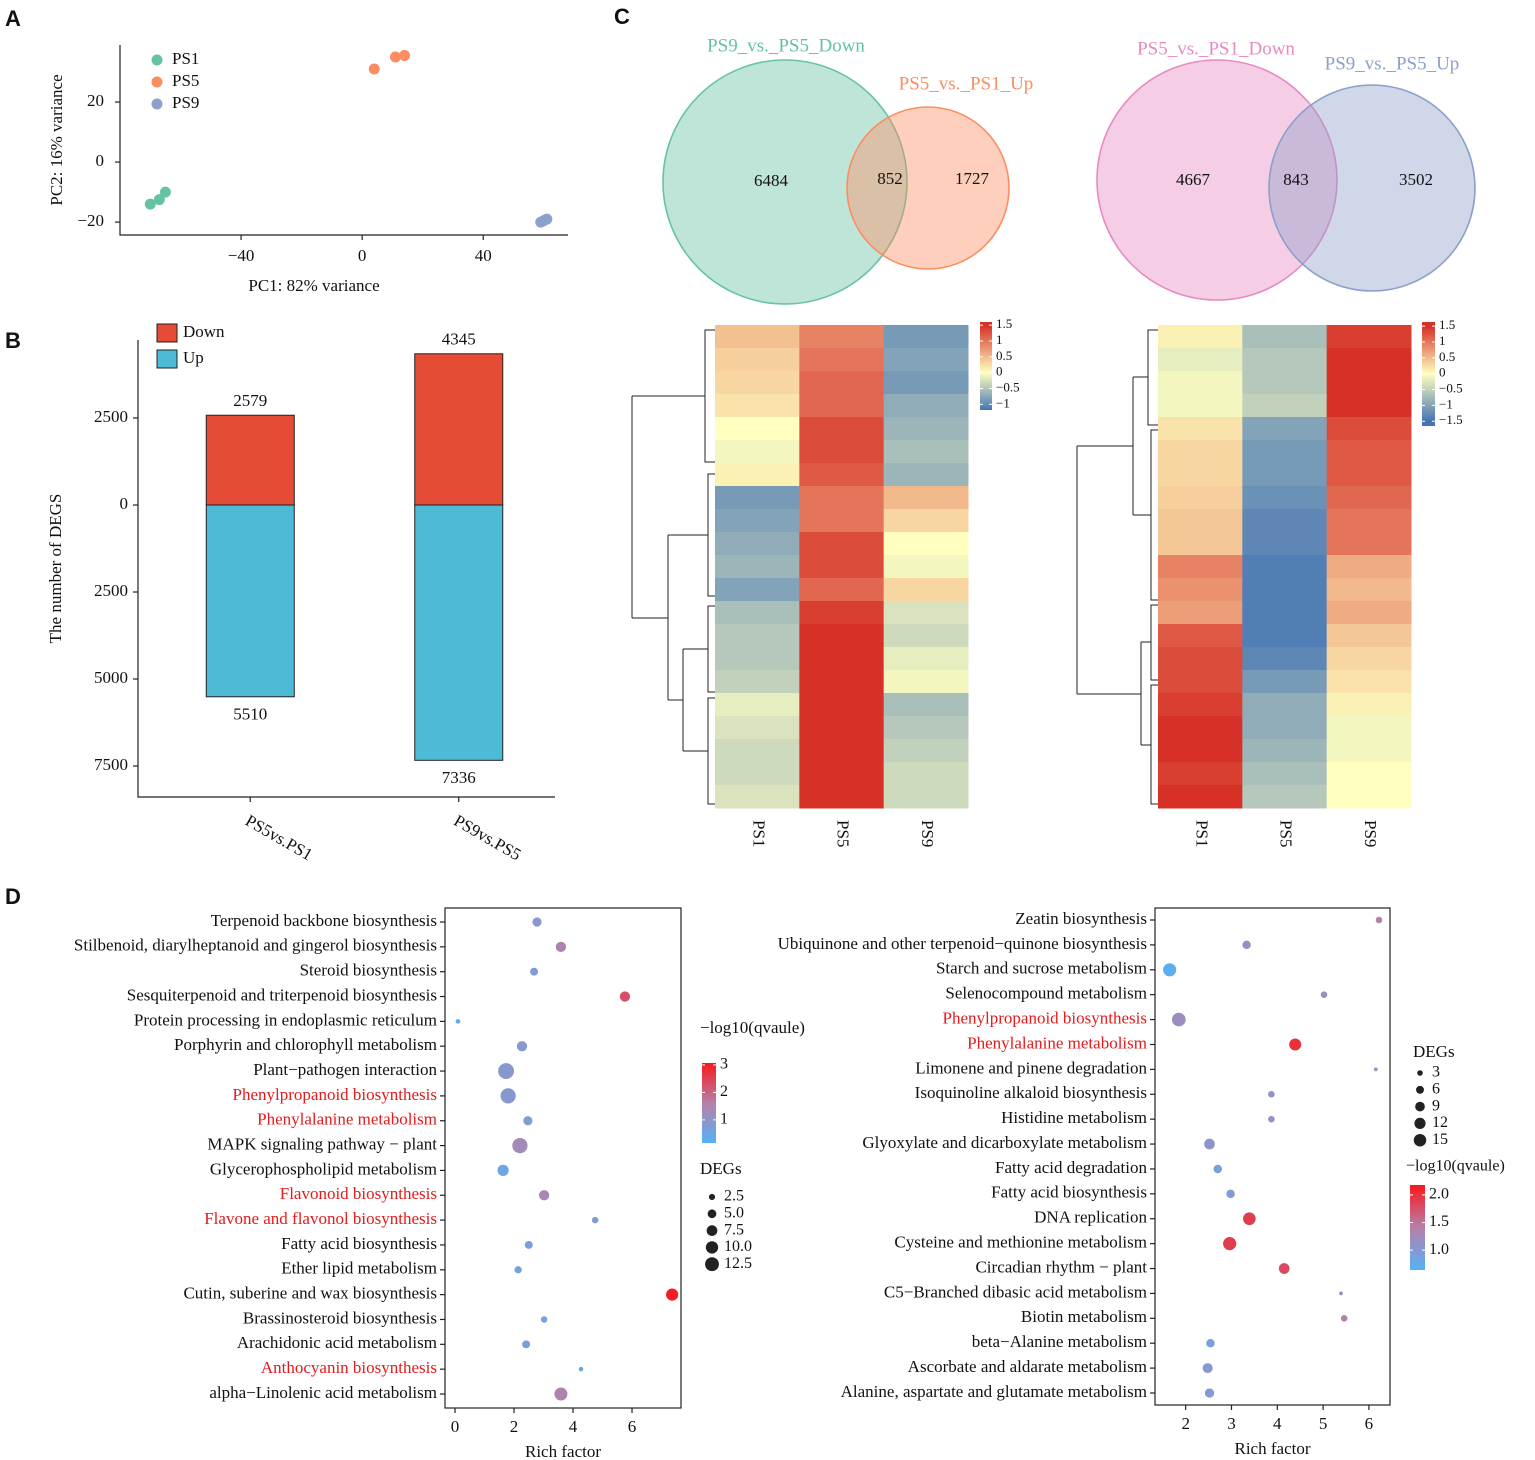 The width and height of the screenshot is (1535, 1460). Describe the element at coordinates (322, 1143) in the screenshot. I see `y-tick-label: MAPK signaling pathway − plant` at that location.